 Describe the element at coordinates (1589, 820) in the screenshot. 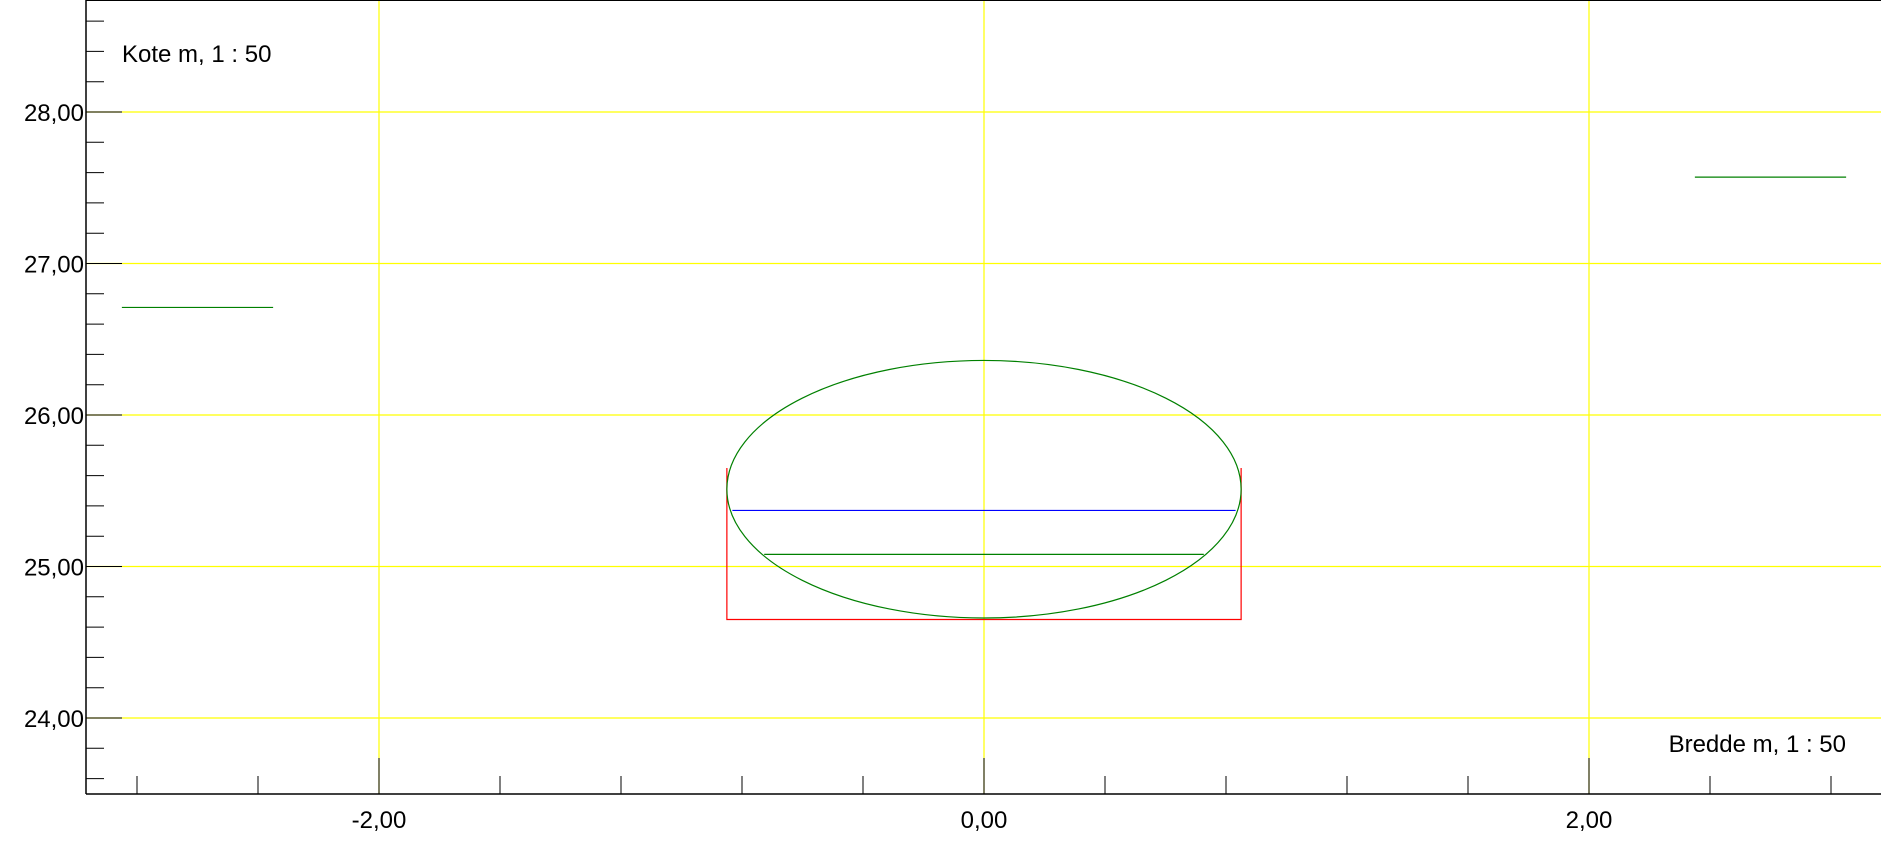

I see `x-tick-label: 2,00` at that location.